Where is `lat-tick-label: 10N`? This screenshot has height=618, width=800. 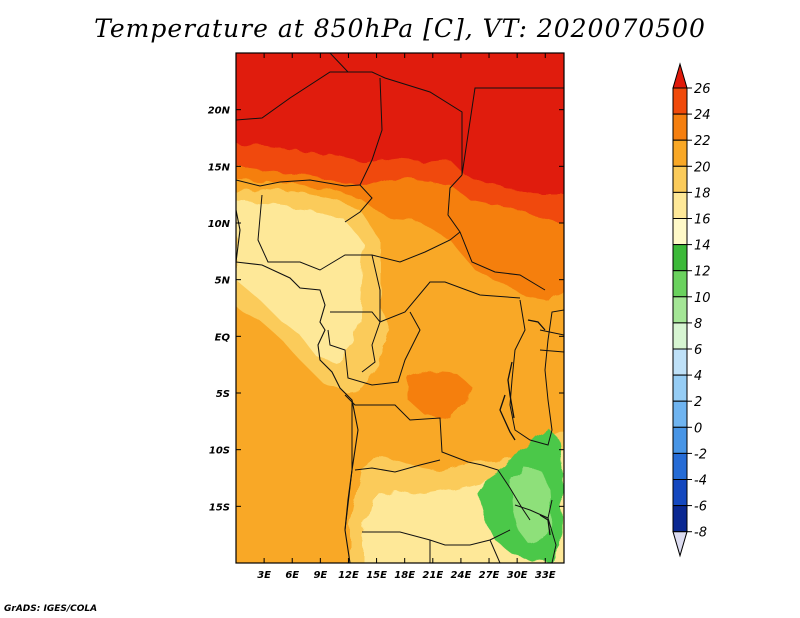
lat-tick-label: 10N is located at coordinates (219, 224).